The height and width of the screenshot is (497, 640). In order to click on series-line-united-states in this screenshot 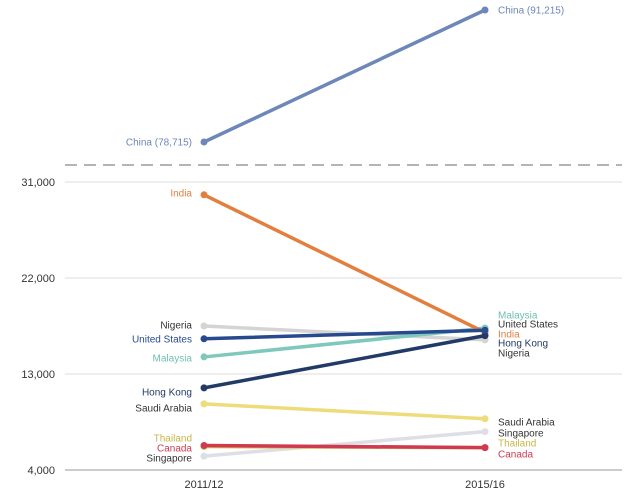, I will do `click(344, 334)`.